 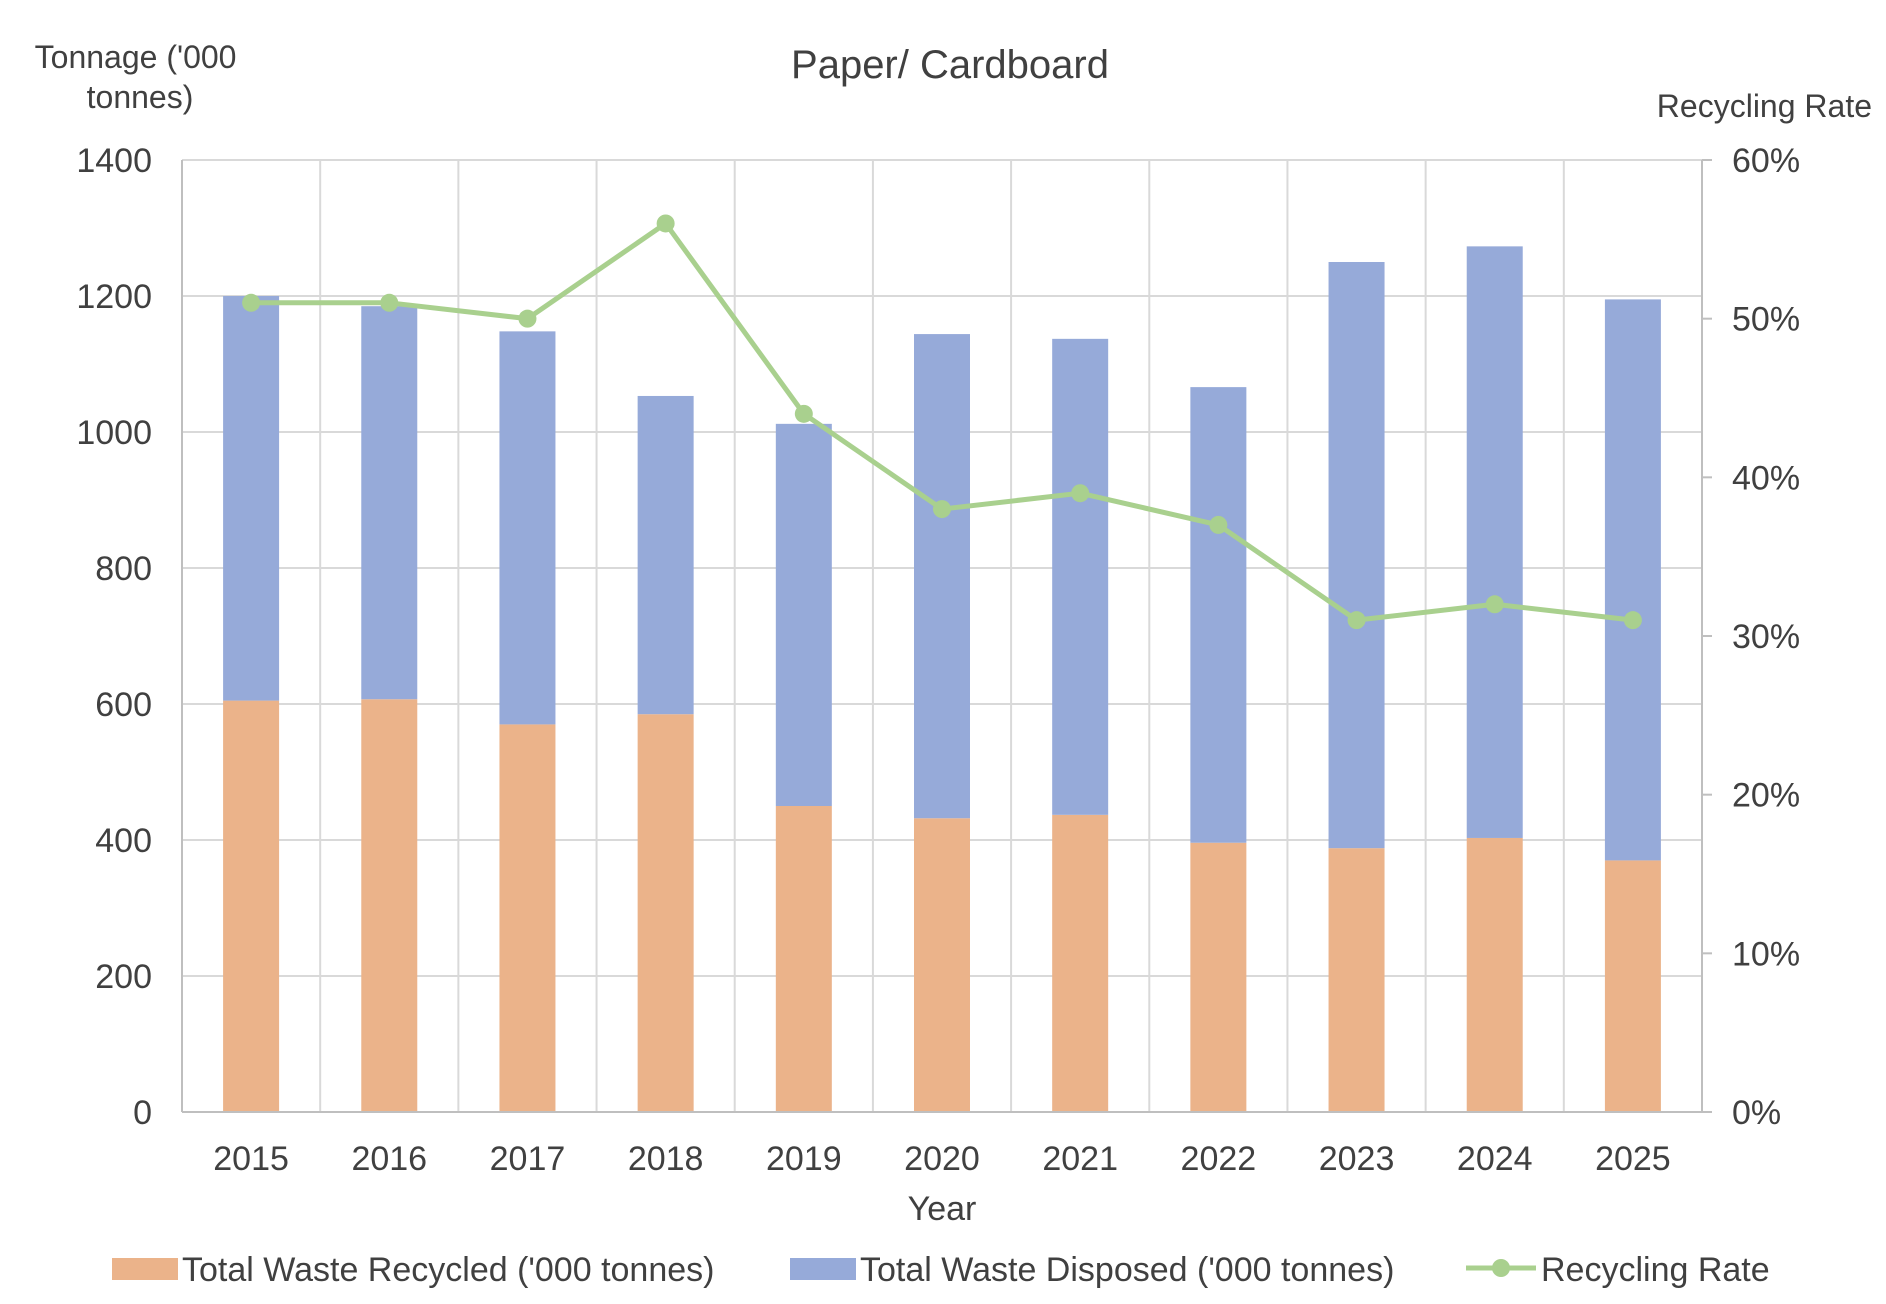 I want to click on bar-disposed-2018, so click(x=665, y=555).